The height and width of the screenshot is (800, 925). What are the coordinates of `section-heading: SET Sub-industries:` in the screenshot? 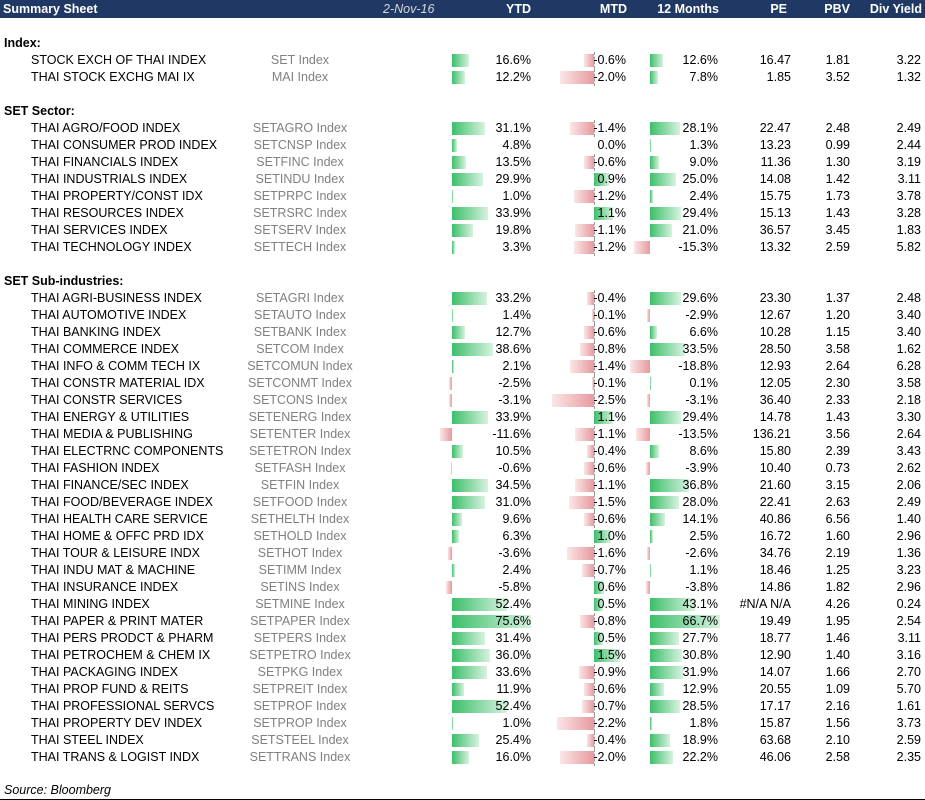 It's located at (64, 281).